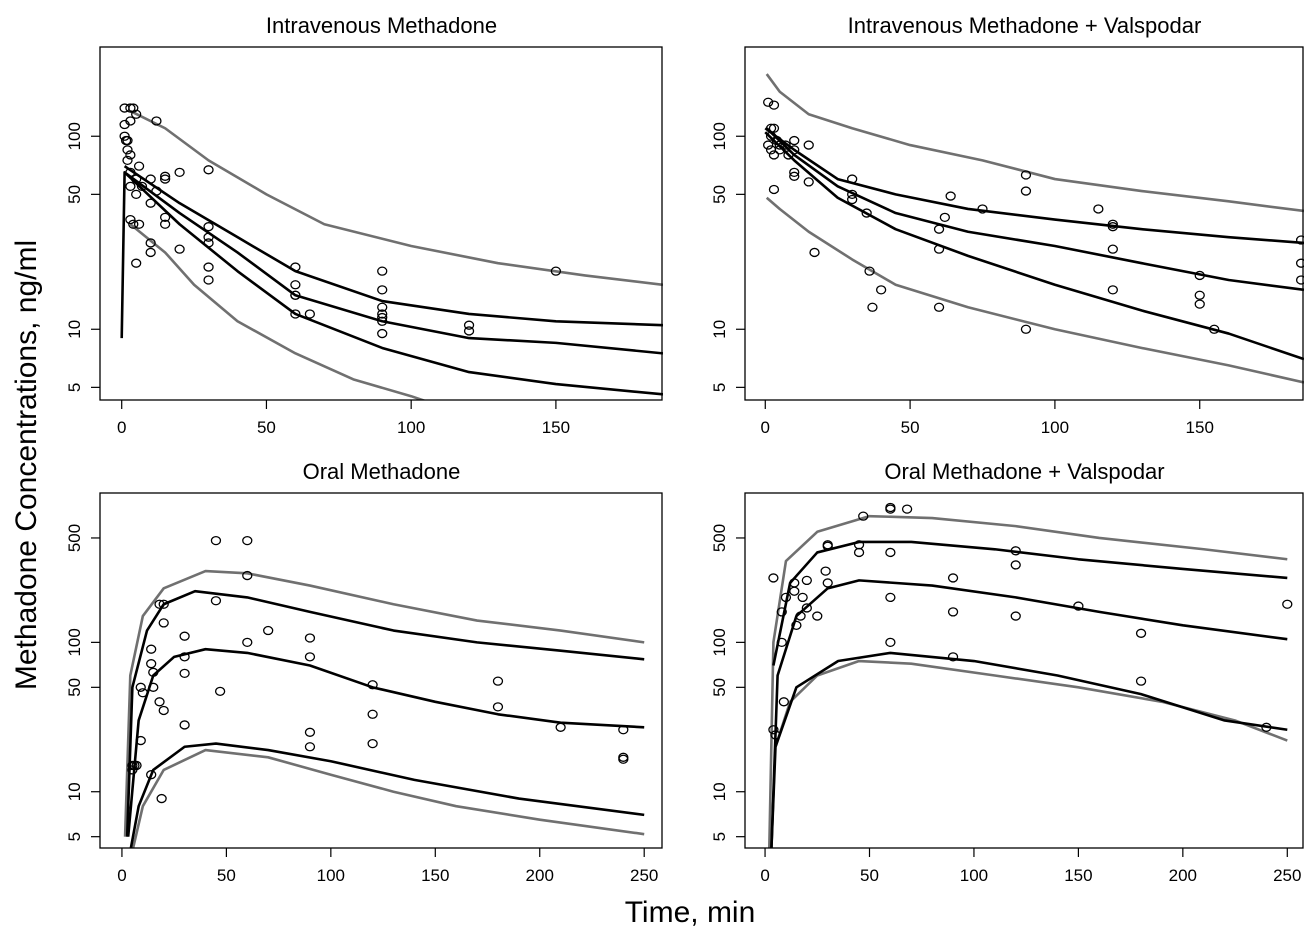 The image size is (1304, 927). Describe the element at coordinates (1287, 875) in the screenshot. I see `x-tick-label: 250` at that location.